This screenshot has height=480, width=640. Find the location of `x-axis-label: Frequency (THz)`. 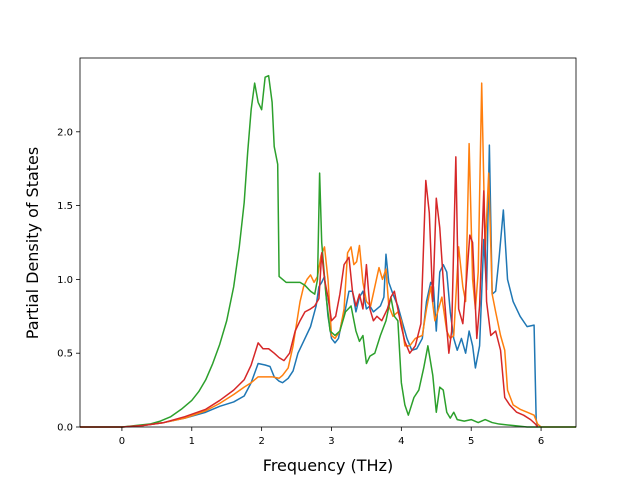

x-axis-label: Frequency (THz) is located at coordinates (328, 465).